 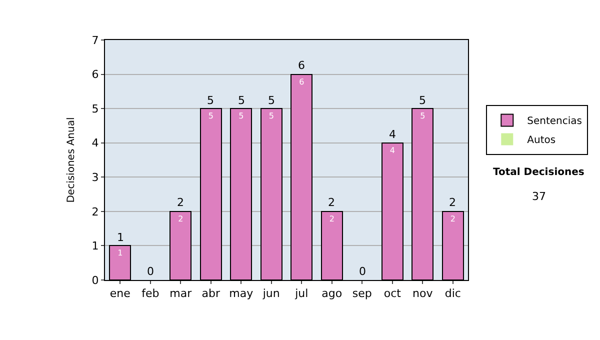 I want to click on total-label: 1, so click(x=120, y=237).